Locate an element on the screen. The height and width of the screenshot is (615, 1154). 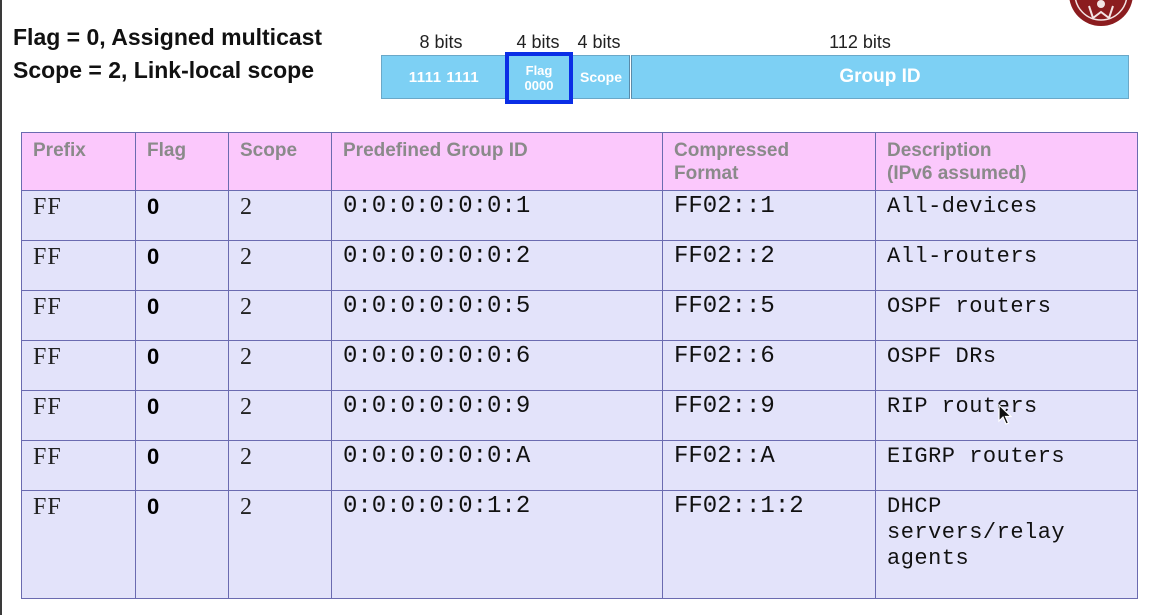
cell-compressed: FF02::9 is located at coordinates (769, 415).